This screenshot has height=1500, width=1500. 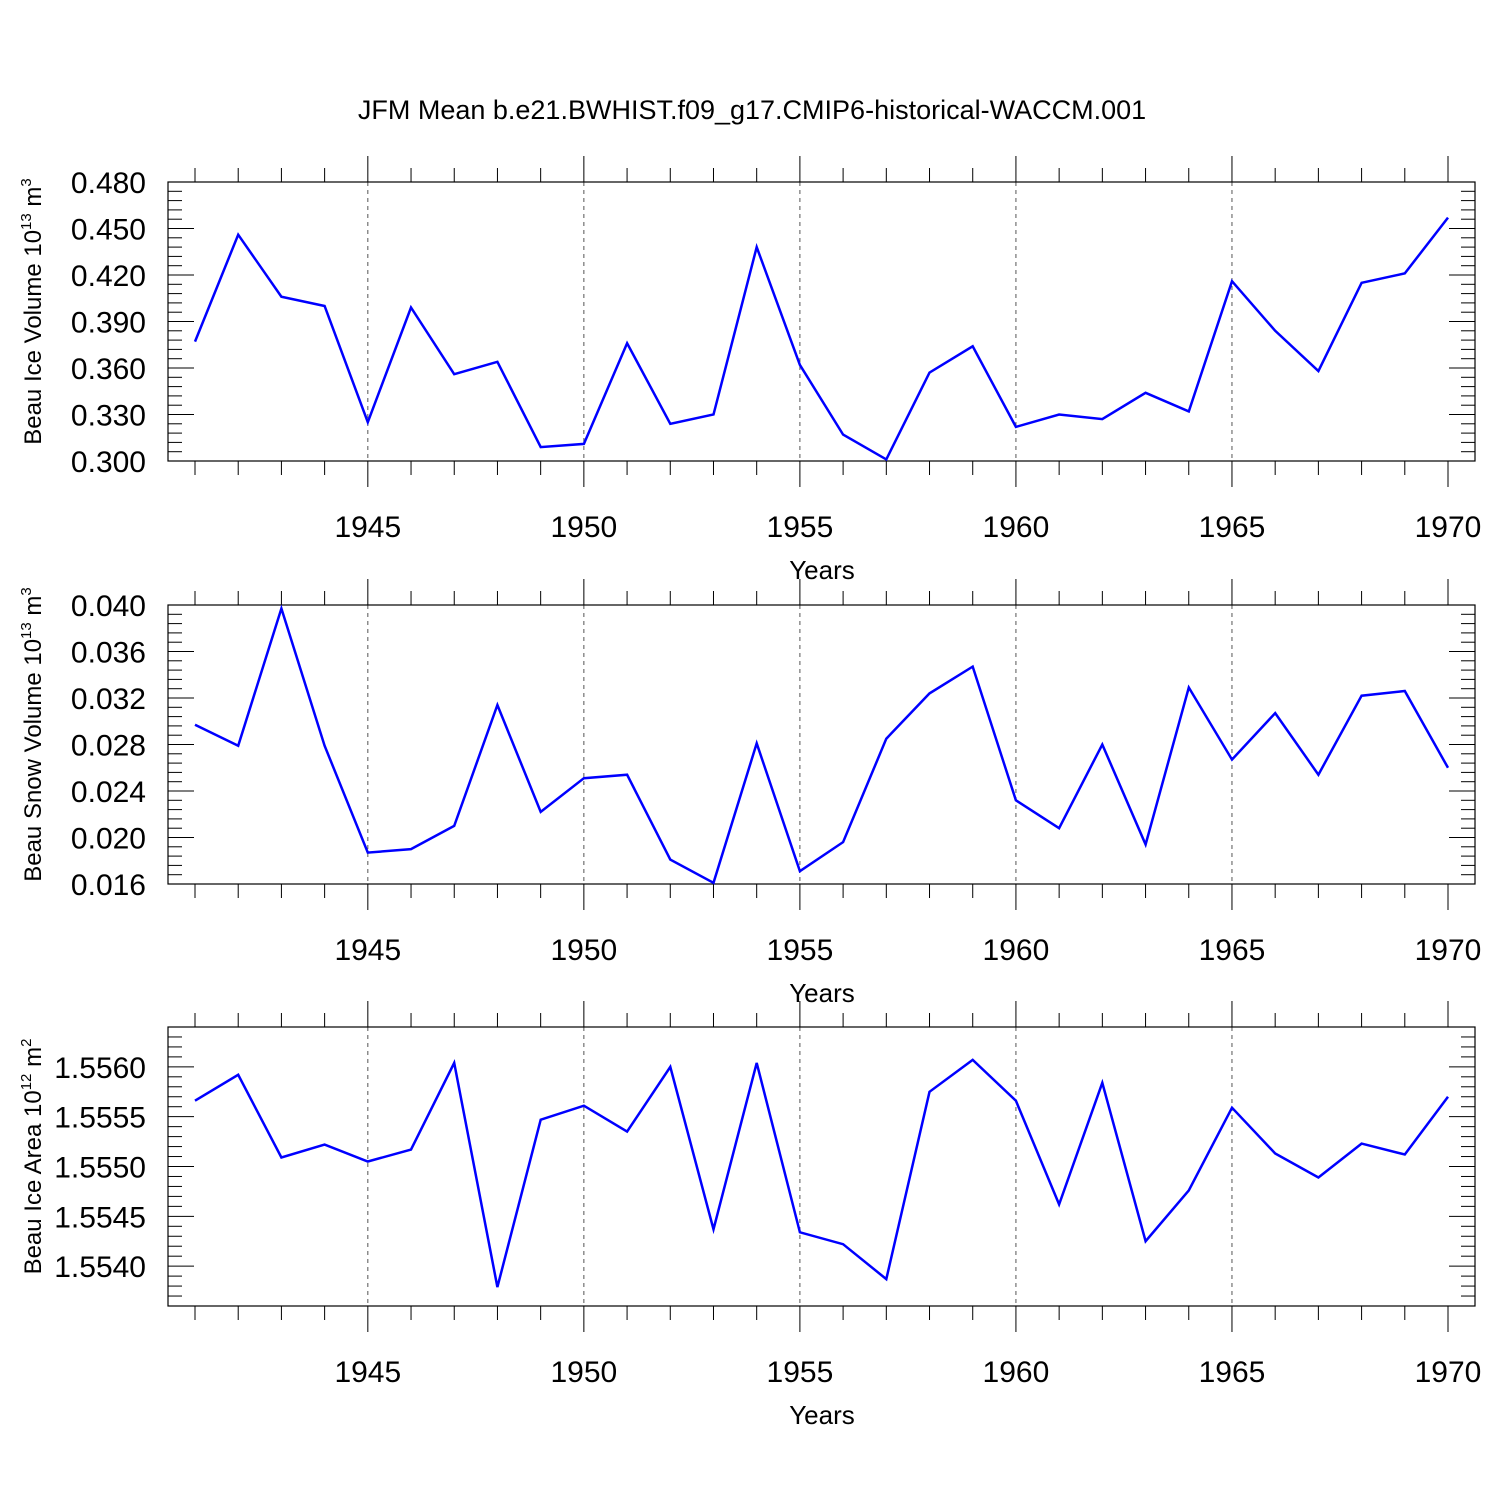 I want to click on y-tick-label: 0.480, so click(x=108, y=183).